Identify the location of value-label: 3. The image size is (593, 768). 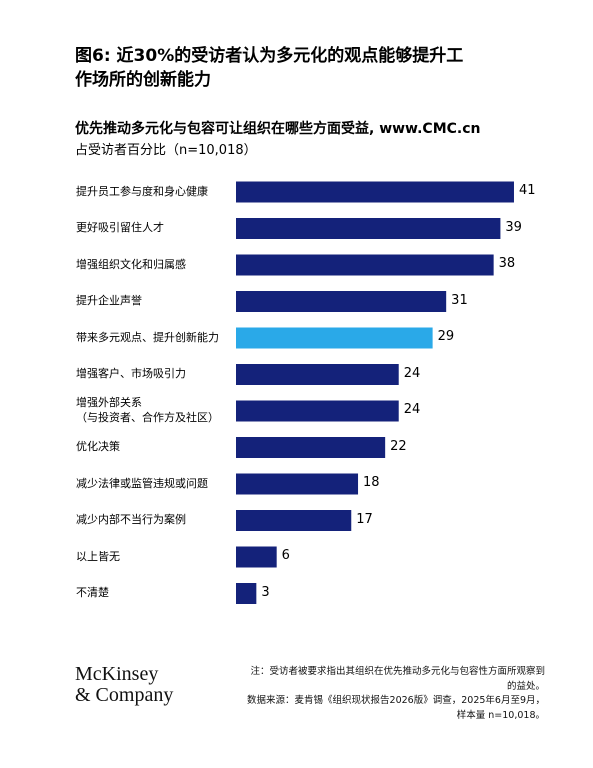
(265, 592).